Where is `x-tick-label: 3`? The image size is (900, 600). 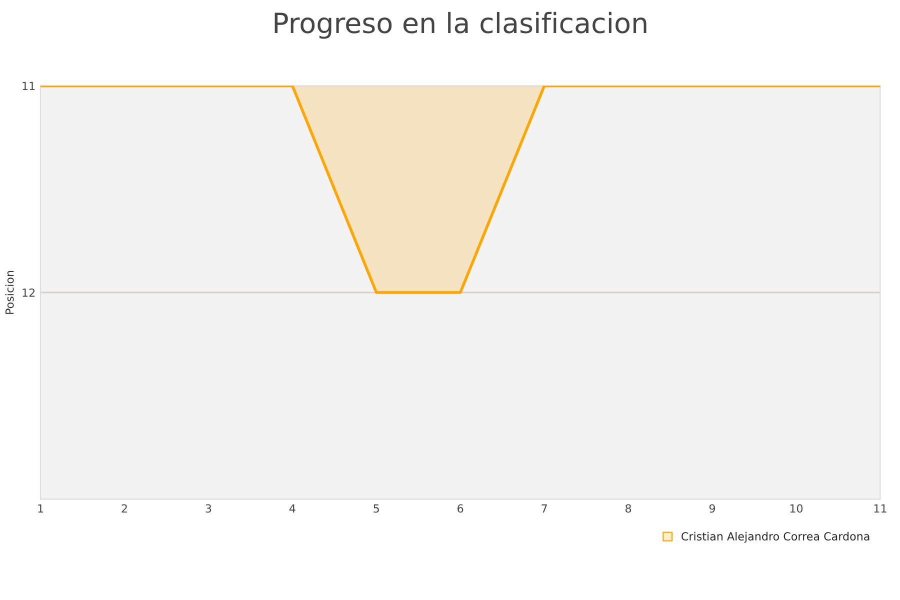 x-tick-label: 3 is located at coordinates (209, 508).